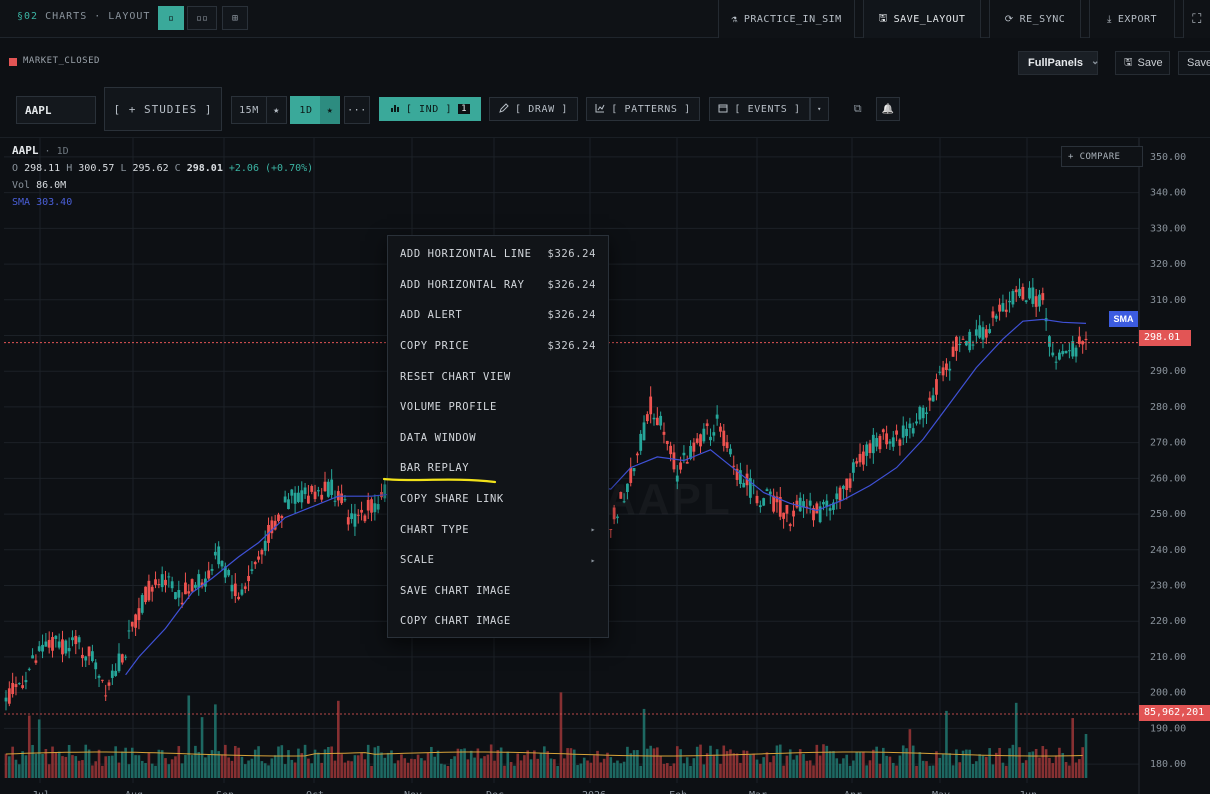  What do you see at coordinates (171, 18) in the screenshot?
I see `layout-single-button: ▫` at bounding box center [171, 18].